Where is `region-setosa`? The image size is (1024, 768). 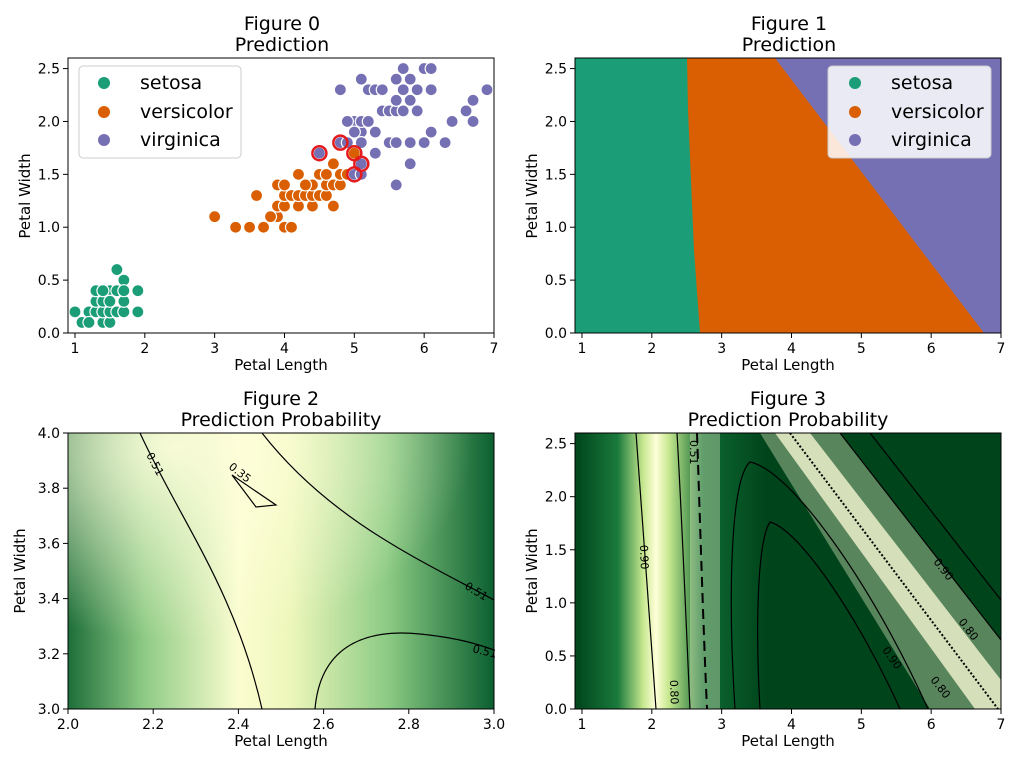 region-setosa is located at coordinates (637, 195).